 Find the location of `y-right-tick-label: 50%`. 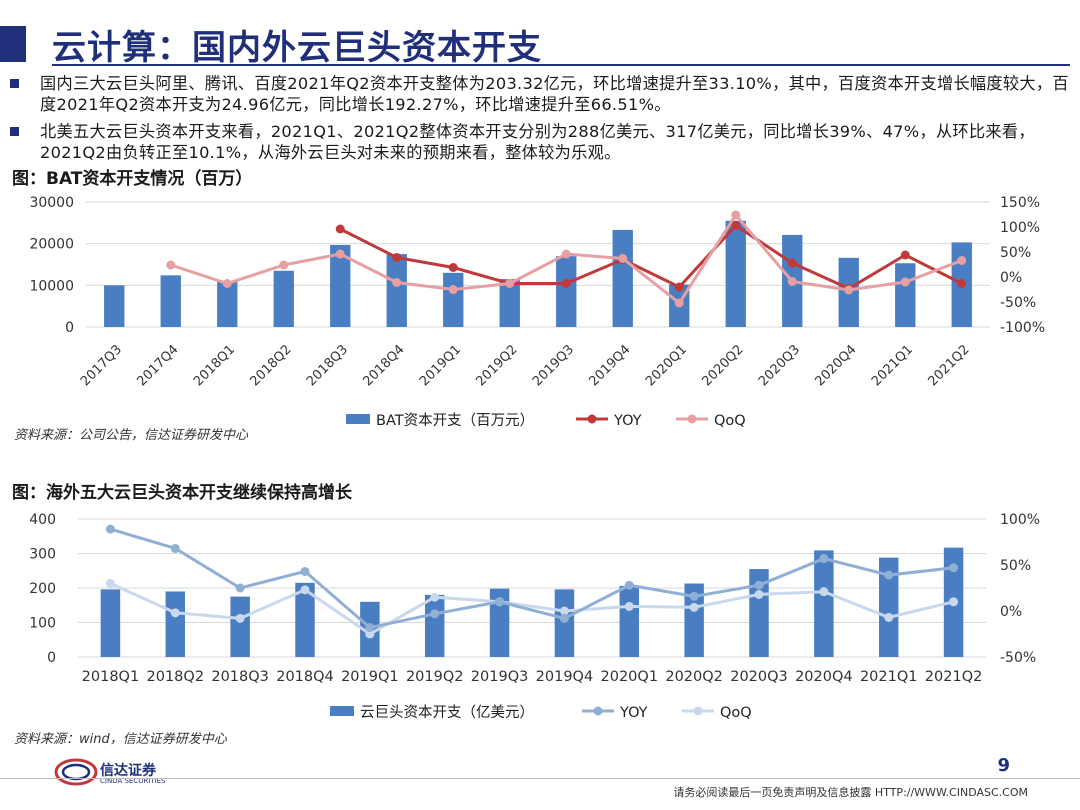

y-right-tick-label: 50% is located at coordinates (1015, 253).